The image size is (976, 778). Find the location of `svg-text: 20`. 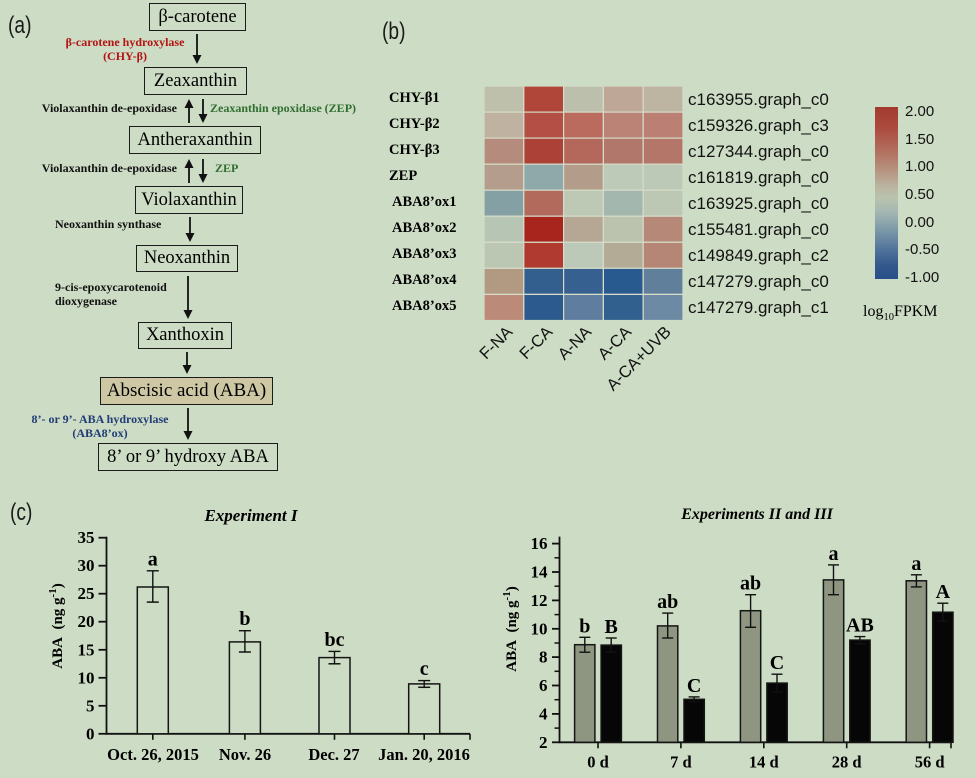

svg-text: 20 is located at coordinates (86, 621).